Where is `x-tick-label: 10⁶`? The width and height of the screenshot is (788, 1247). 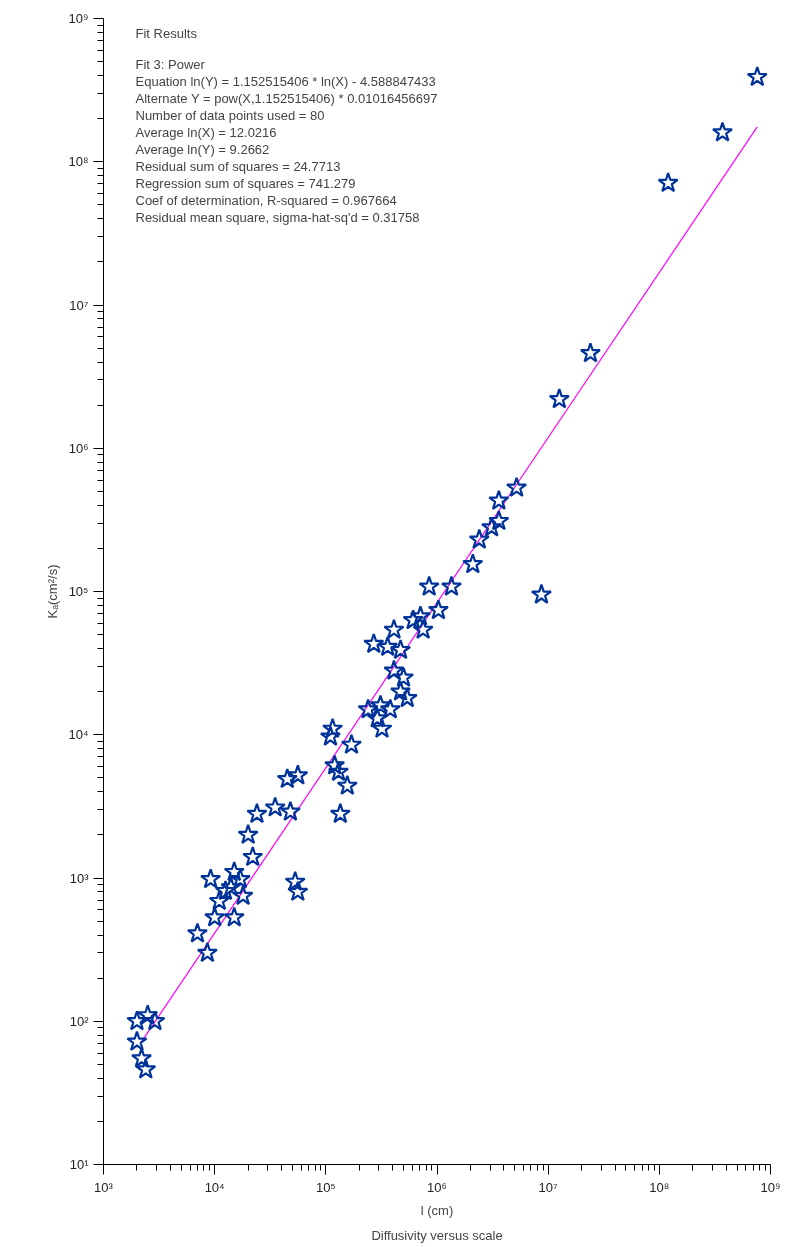
x-tick-label: 10⁶ is located at coordinates (437, 1187).